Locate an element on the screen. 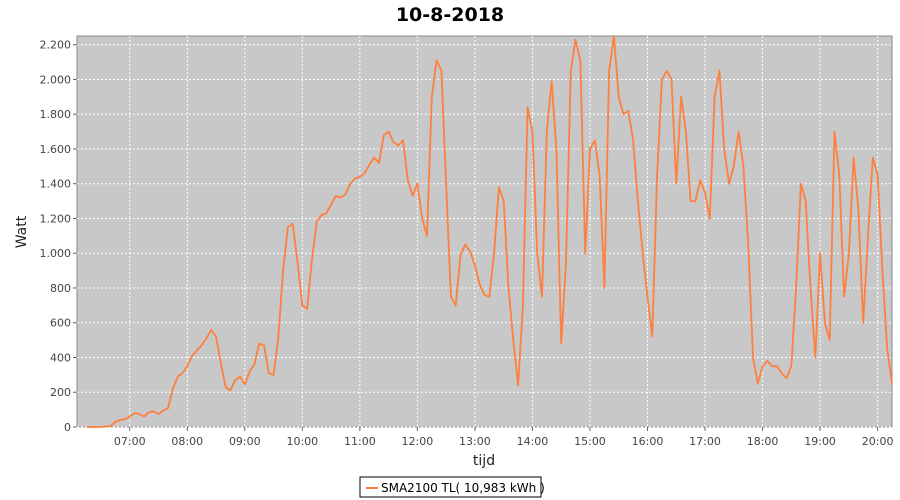 The width and height of the screenshot is (900, 500). legend: SMA2100 TL( 10,983 kWh ) is located at coordinates (452, 487).